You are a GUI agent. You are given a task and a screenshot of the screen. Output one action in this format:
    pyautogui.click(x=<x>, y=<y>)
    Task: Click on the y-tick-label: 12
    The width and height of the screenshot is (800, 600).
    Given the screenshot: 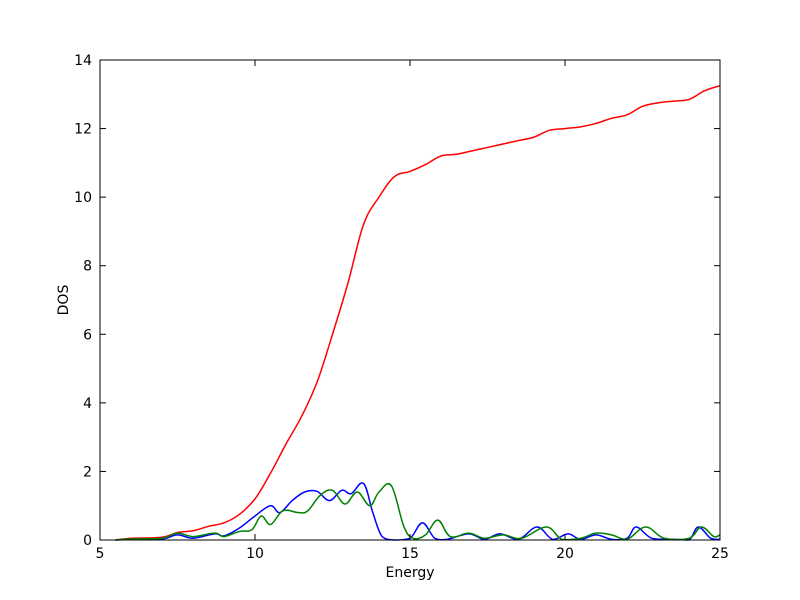 What is the action you would take?
    pyautogui.click(x=83, y=130)
    